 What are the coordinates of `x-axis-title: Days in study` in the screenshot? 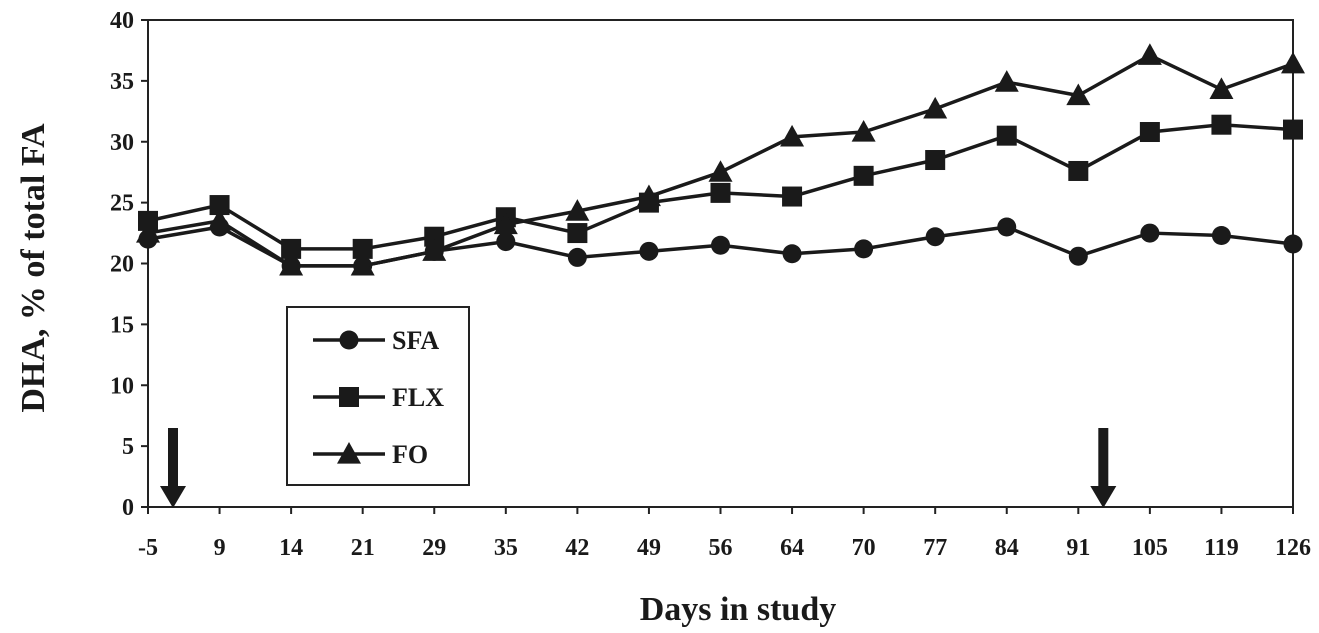 It's located at (738, 609).